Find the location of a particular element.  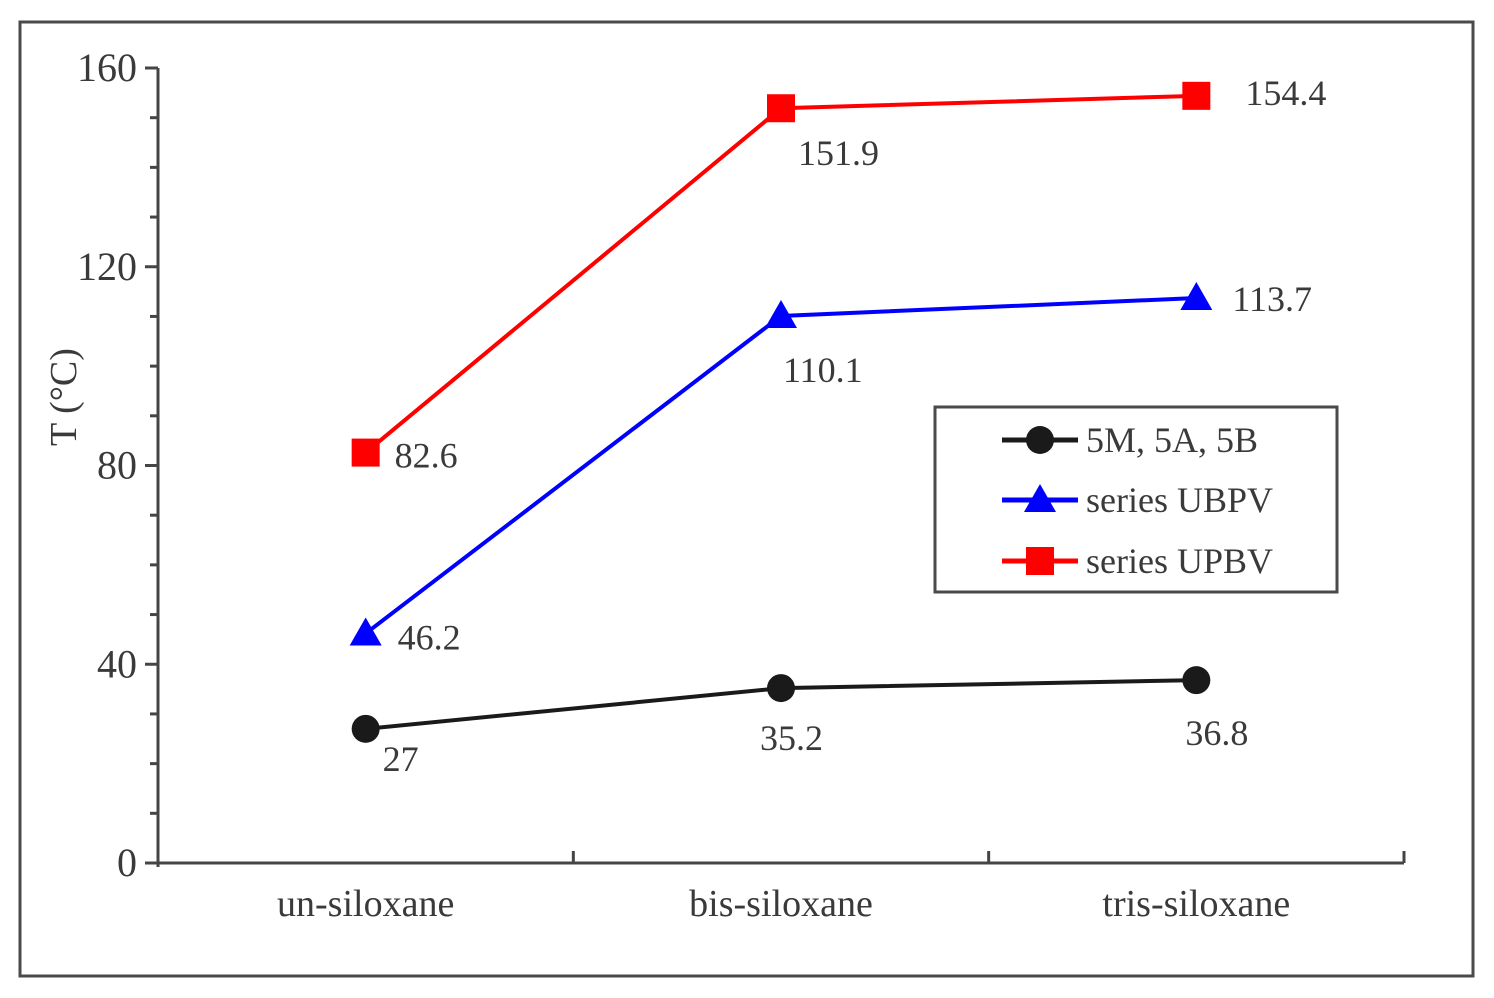

legend-label: 5M, 5A, 5B is located at coordinates (1172, 440).